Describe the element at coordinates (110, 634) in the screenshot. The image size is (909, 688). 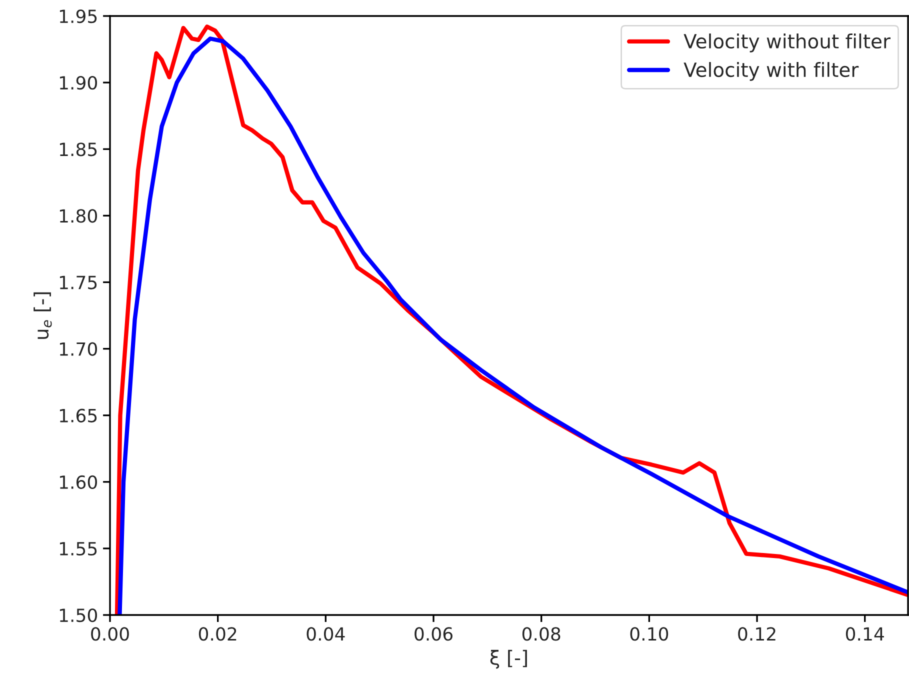
I see `x-tick-label: 0.00` at that location.